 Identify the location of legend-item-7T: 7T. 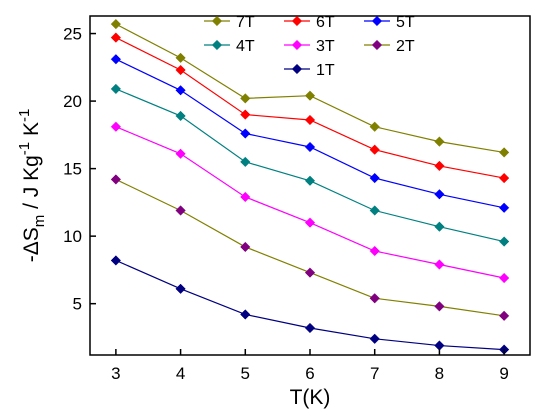
(229, 22).